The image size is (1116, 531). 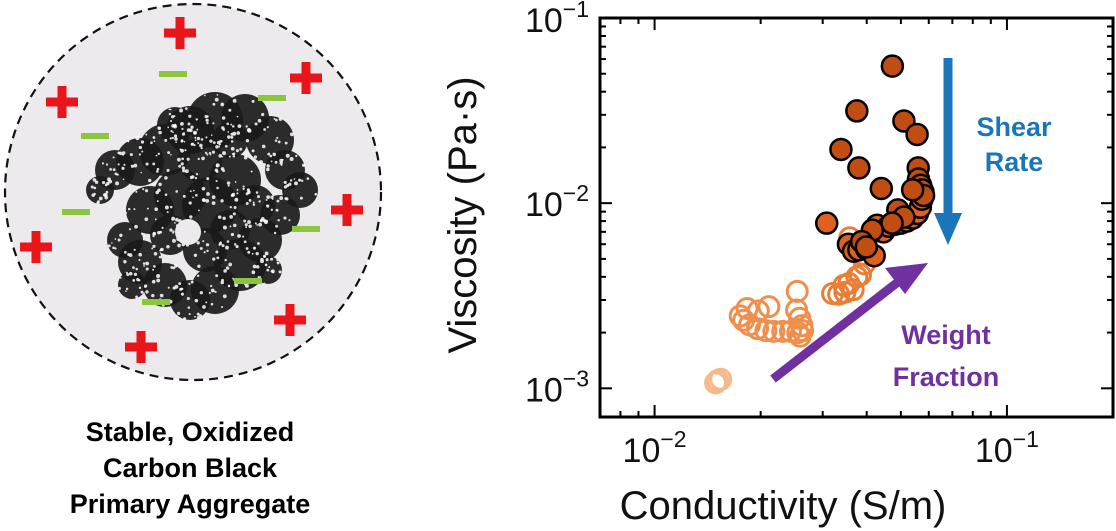 I want to click on y-tick-label: 10⁻¹, so click(x=557, y=20).